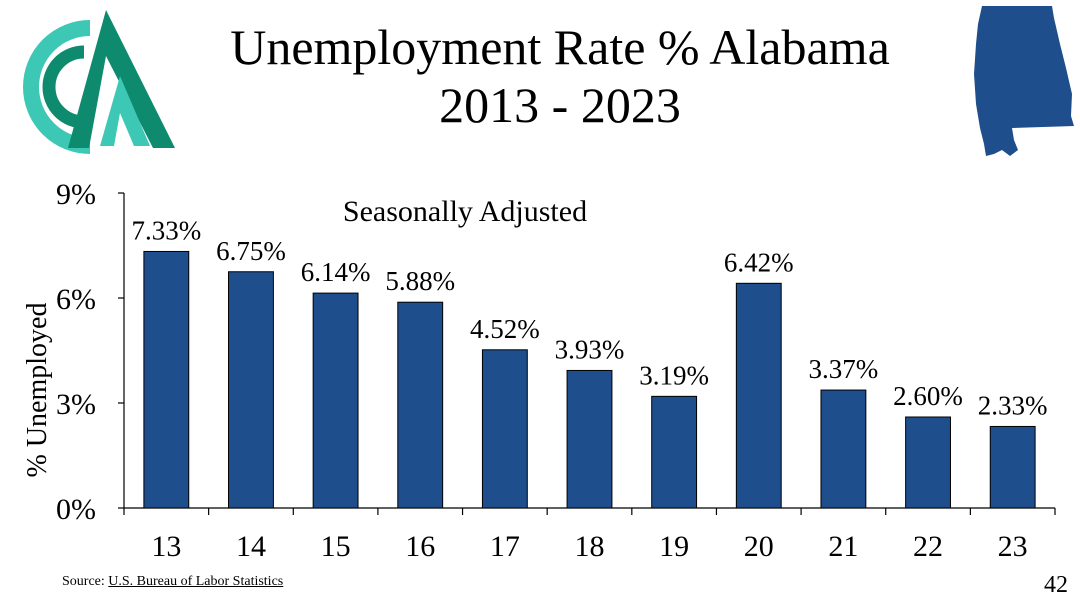 The image size is (1080, 608). What do you see at coordinates (843, 546) in the screenshot?
I see `x-tick-label-21: 21` at bounding box center [843, 546].